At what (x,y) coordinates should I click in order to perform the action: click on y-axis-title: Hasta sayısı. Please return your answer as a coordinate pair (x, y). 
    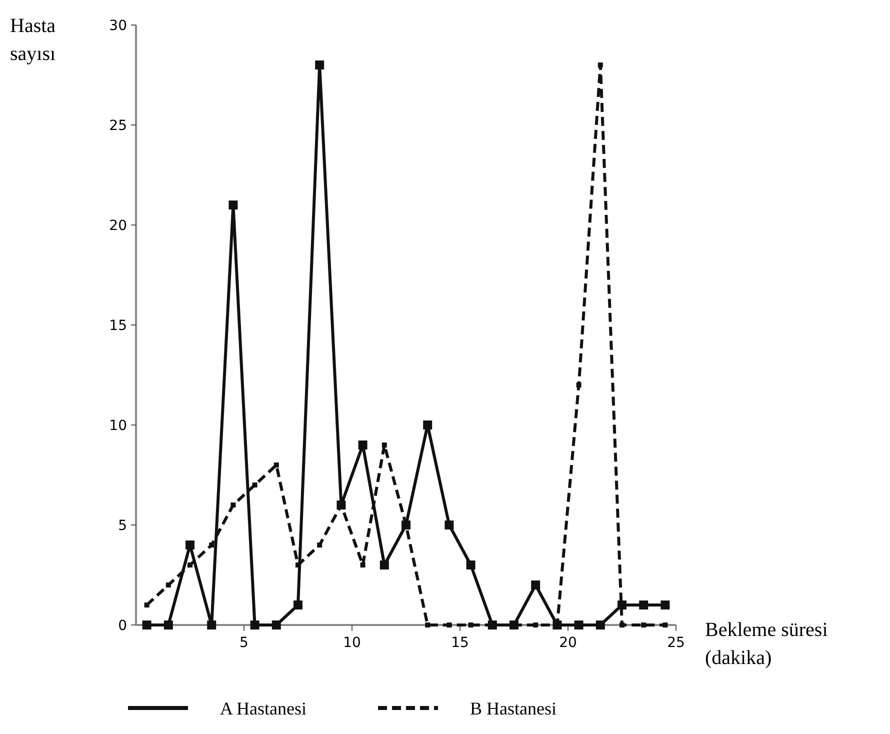
    Looking at the image, I should click on (33, 40).